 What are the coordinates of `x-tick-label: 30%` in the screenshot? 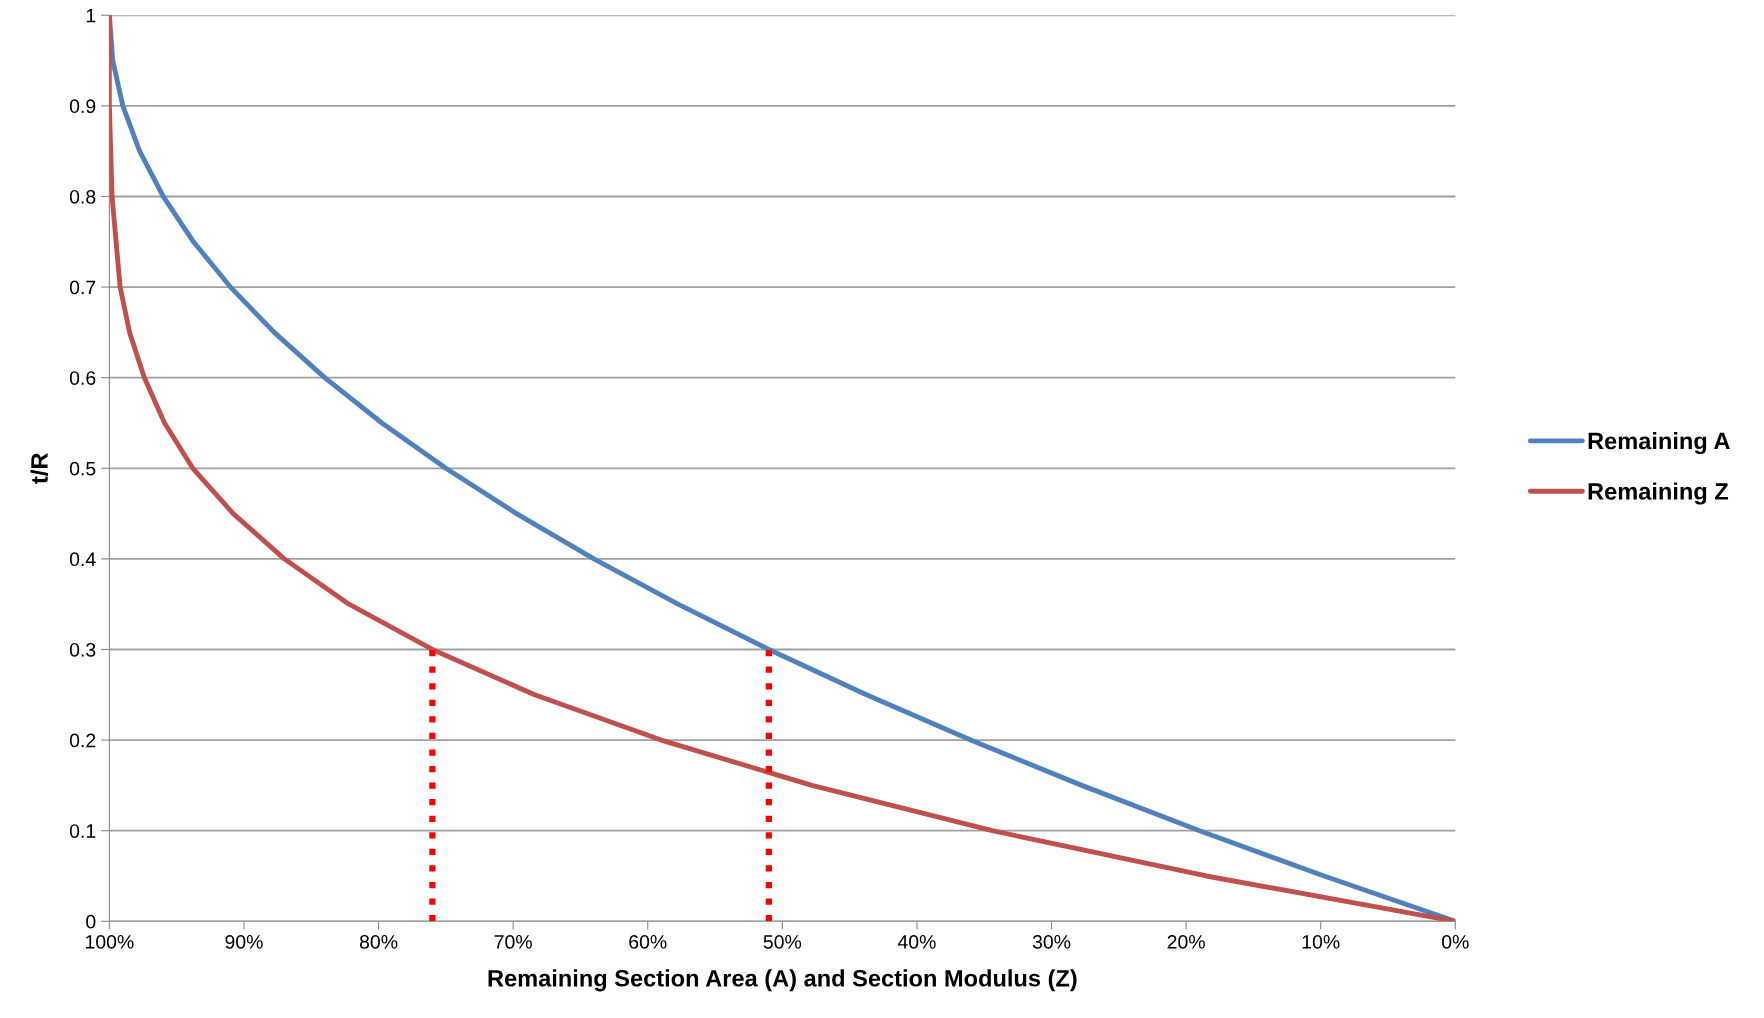 It's located at (1051, 942).